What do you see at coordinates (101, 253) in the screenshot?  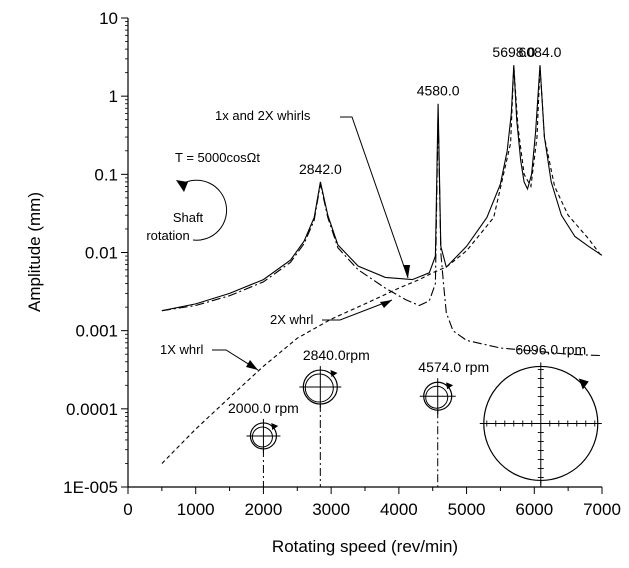 I see `y-tick-label: 0.01` at bounding box center [101, 253].